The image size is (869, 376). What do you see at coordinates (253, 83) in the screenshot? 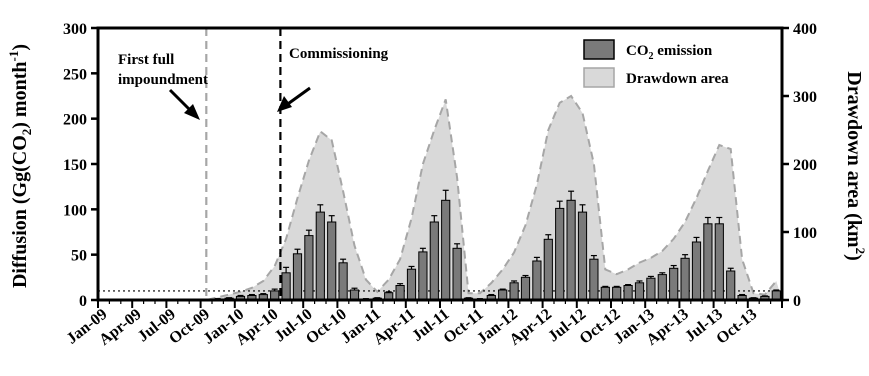
I see `annotations: First full impoundment Commissioning` at bounding box center [253, 83].